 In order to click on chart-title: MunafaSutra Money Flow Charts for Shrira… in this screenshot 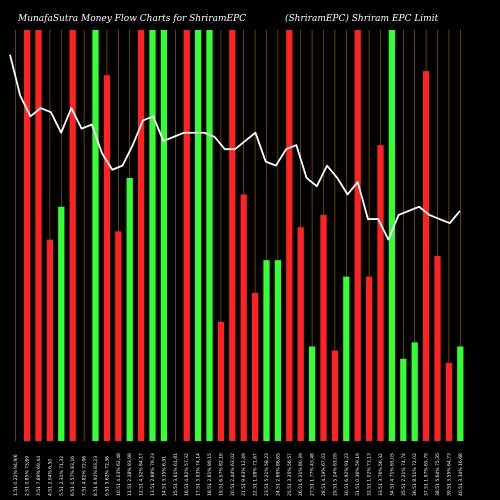, I will do `click(131, 19)`.